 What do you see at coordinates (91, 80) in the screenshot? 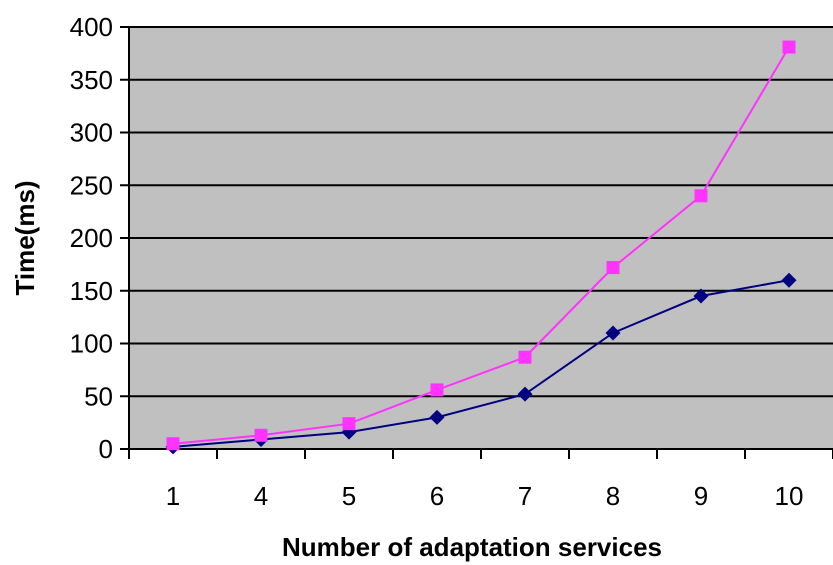
I see `y-tick-label: 350` at bounding box center [91, 80].